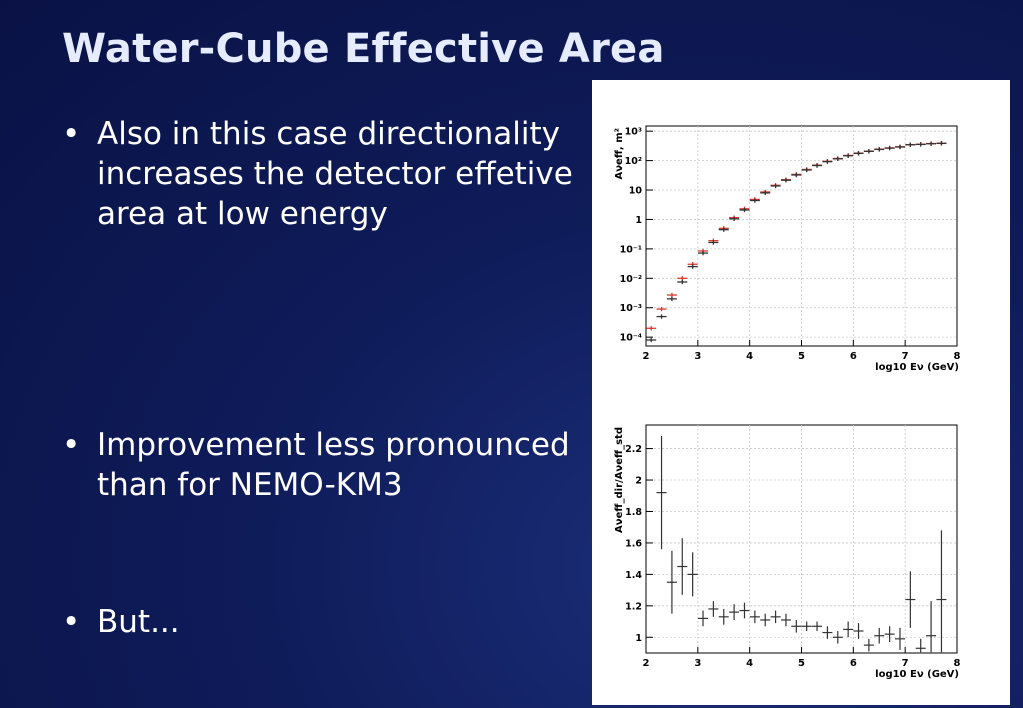  Describe the element at coordinates (633, 512) in the screenshot. I see `y-tick-label: 1.8` at that location.